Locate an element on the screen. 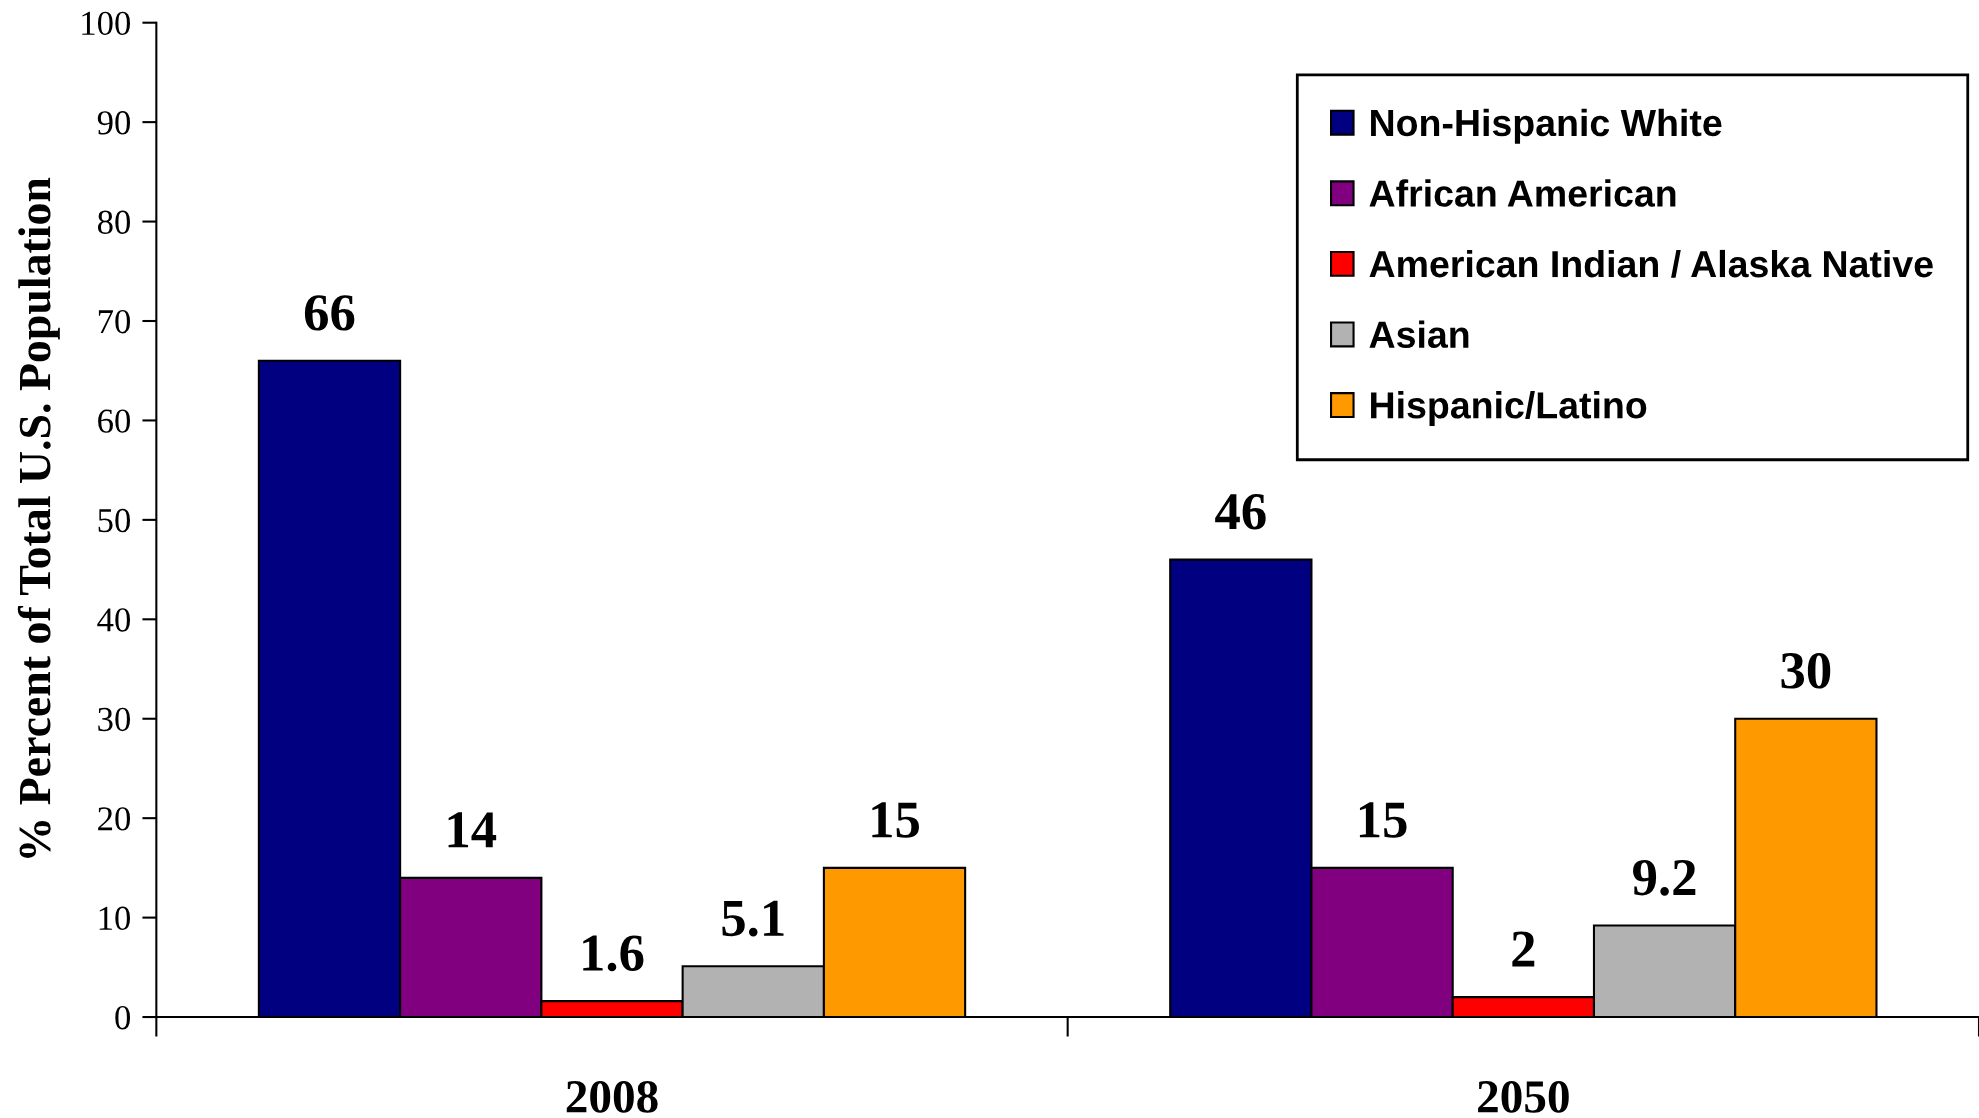 The height and width of the screenshot is (1118, 1979). y-axis-title: % Percent of Total U.S. Population is located at coordinates (38, 517).